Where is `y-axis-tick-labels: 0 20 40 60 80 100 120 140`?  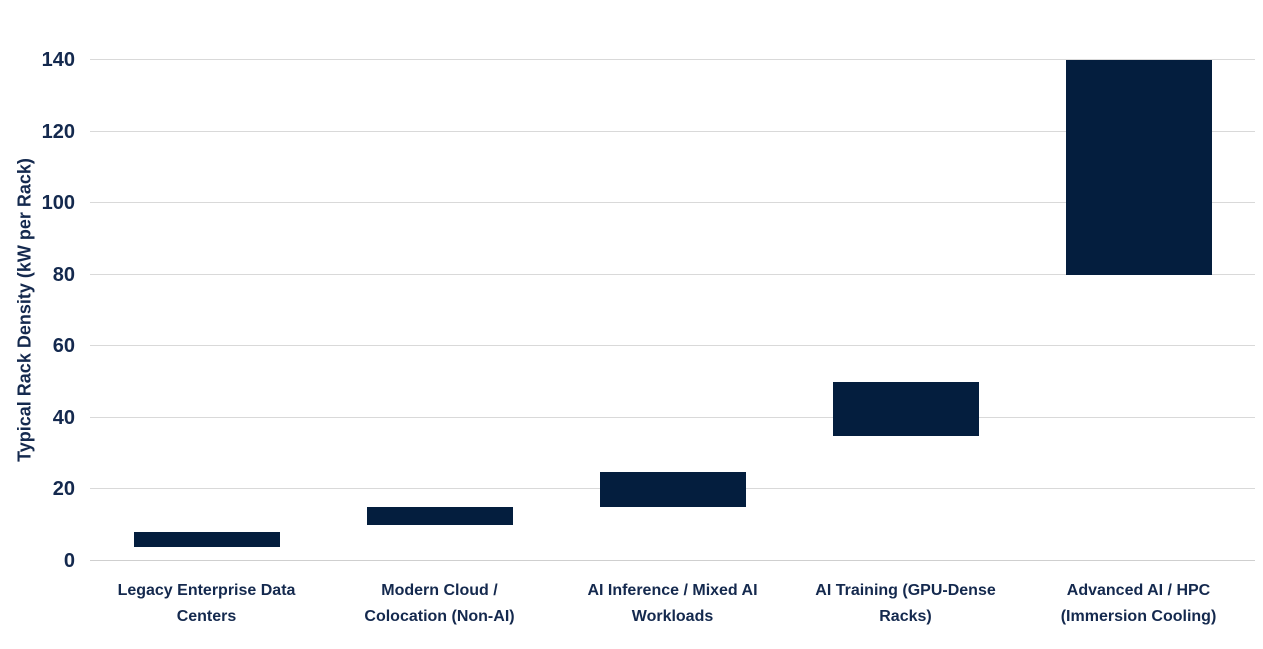 y-axis-tick-labels: 0 20 40 60 80 100 120 140 is located at coordinates (37, 310).